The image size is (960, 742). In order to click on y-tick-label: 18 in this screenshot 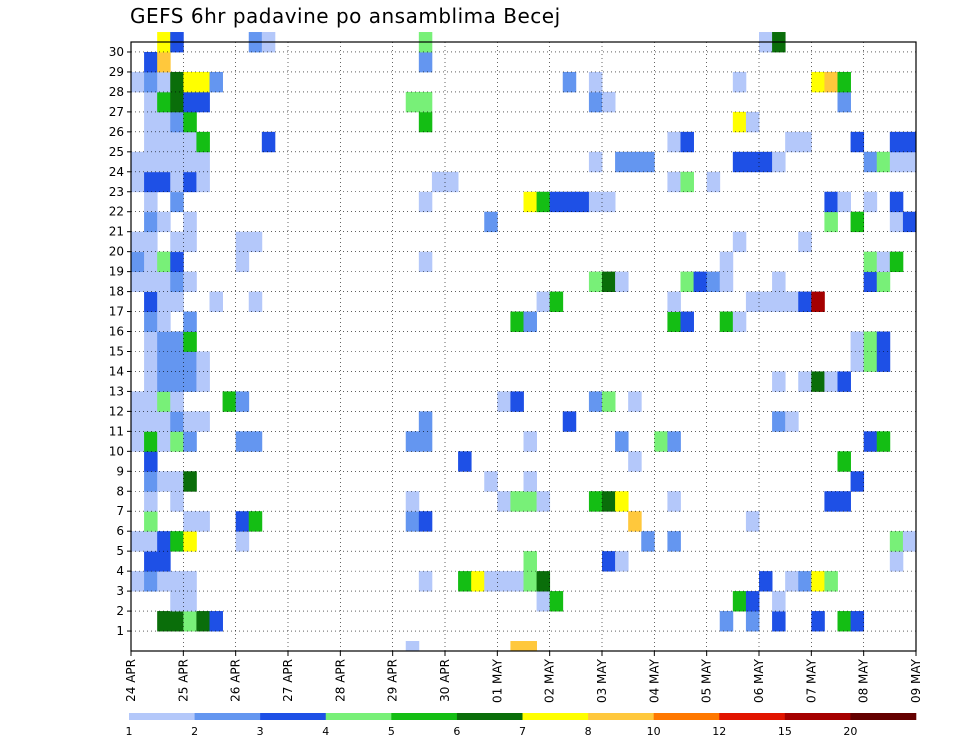, I will do `click(116, 292)`.